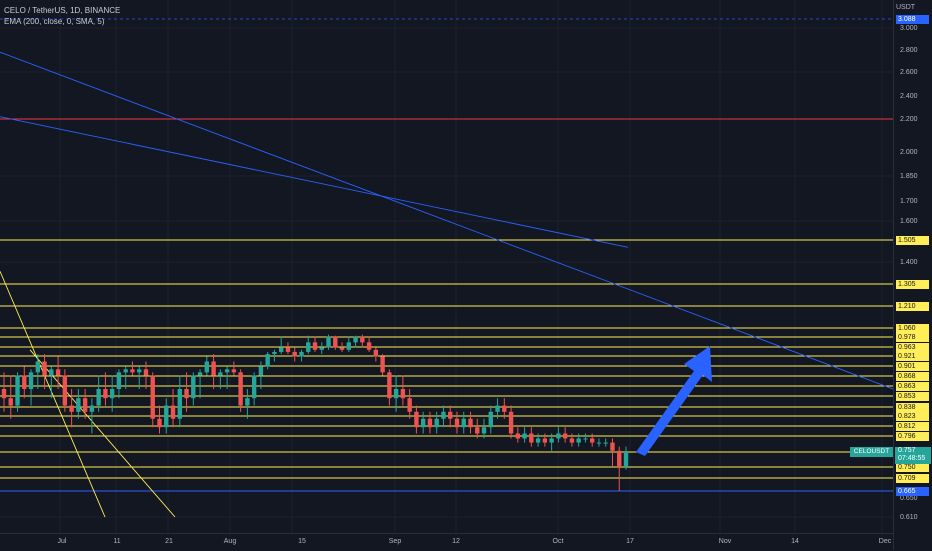 The width and height of the screenshot is (932, 551). What do you see at coordinates (885, 541) in the screenshot?
I see `time-label: Dec` at bounding box center [885, 541].